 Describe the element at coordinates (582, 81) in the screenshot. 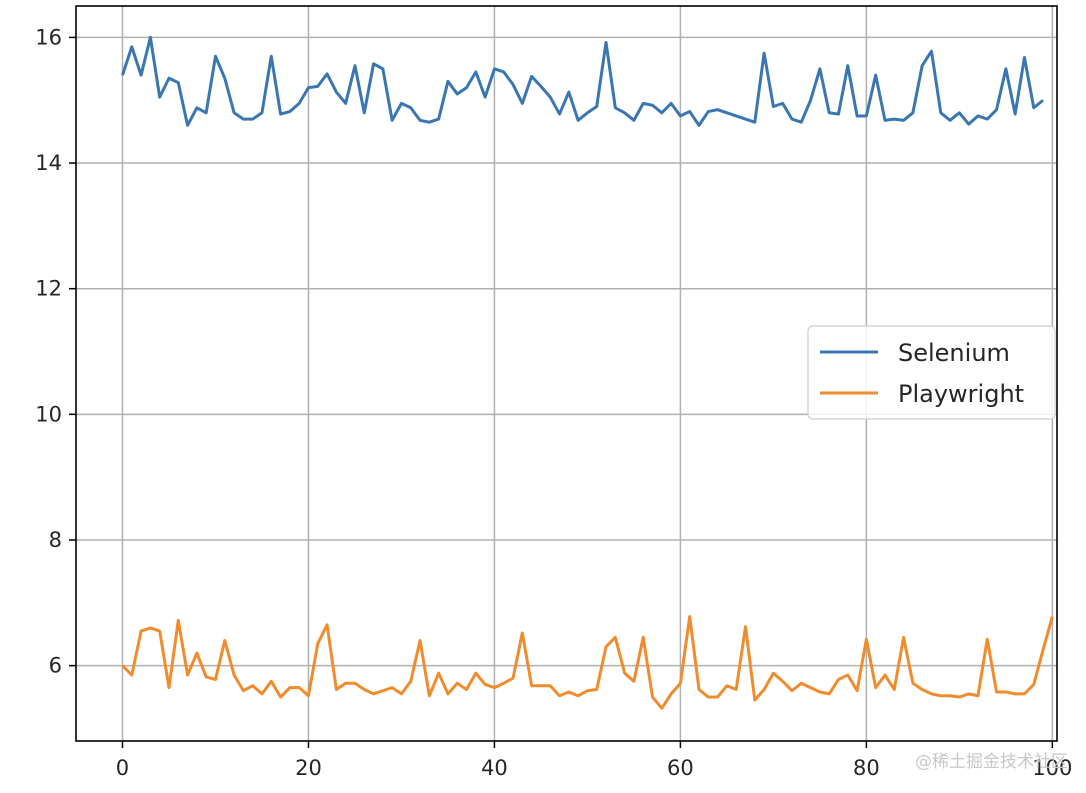

I see `series-line-selenium` at that location.